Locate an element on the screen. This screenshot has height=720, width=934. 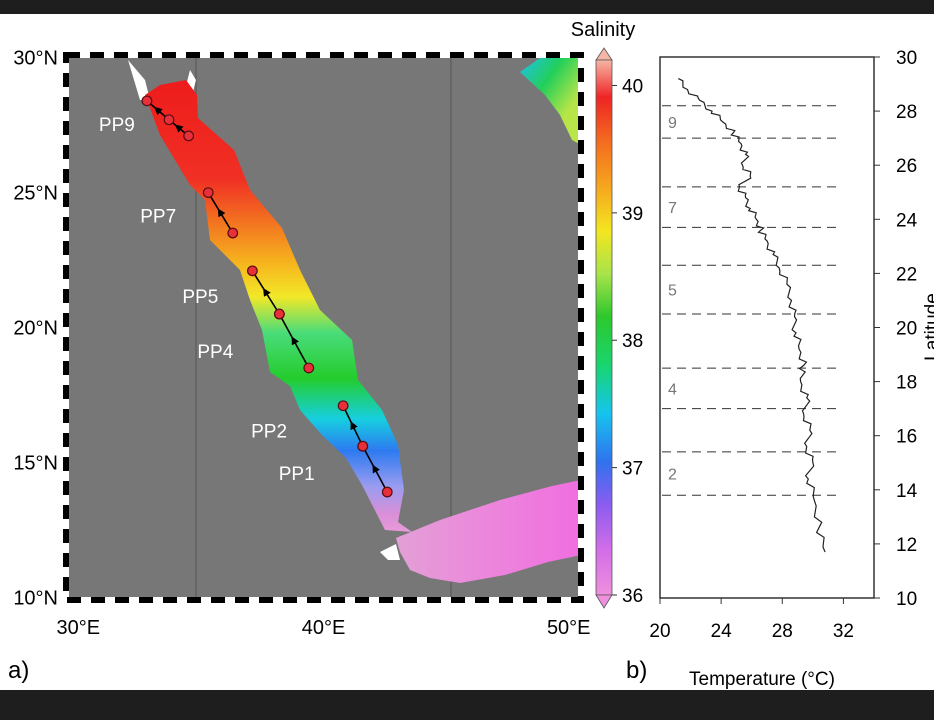
section-label-pp4: PP4 is located at coordinates (215, 352).